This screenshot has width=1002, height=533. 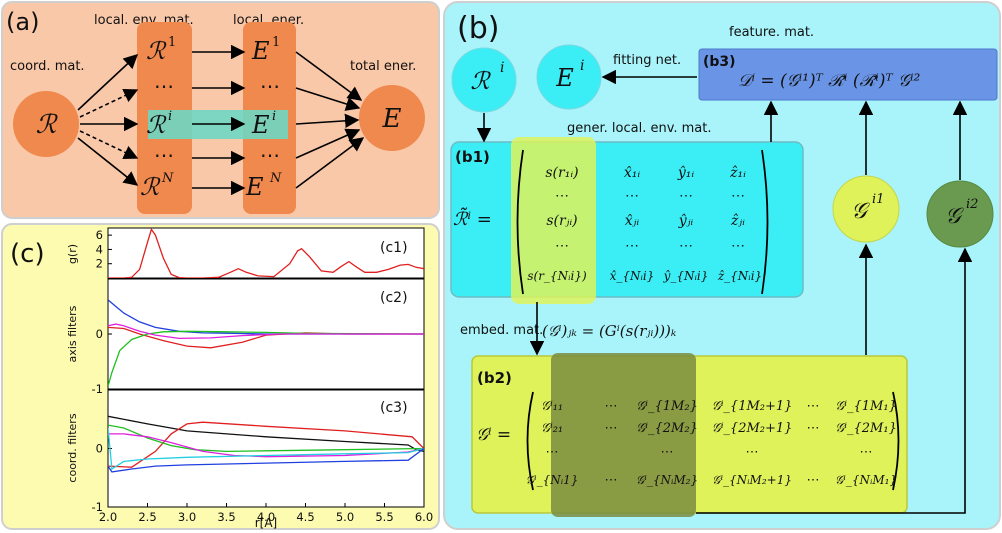 I want to click on c3-xtick-label: 4.5, so click(x=305, y=517).